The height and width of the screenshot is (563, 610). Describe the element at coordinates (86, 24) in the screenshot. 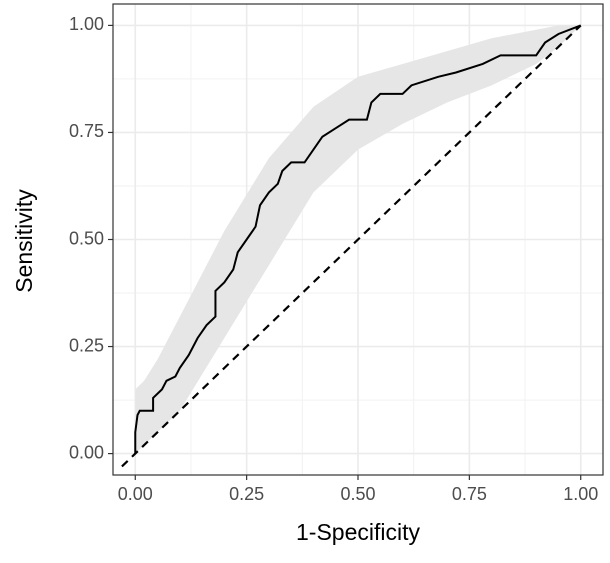

I see `y-tick-label: 1.00` at that location.